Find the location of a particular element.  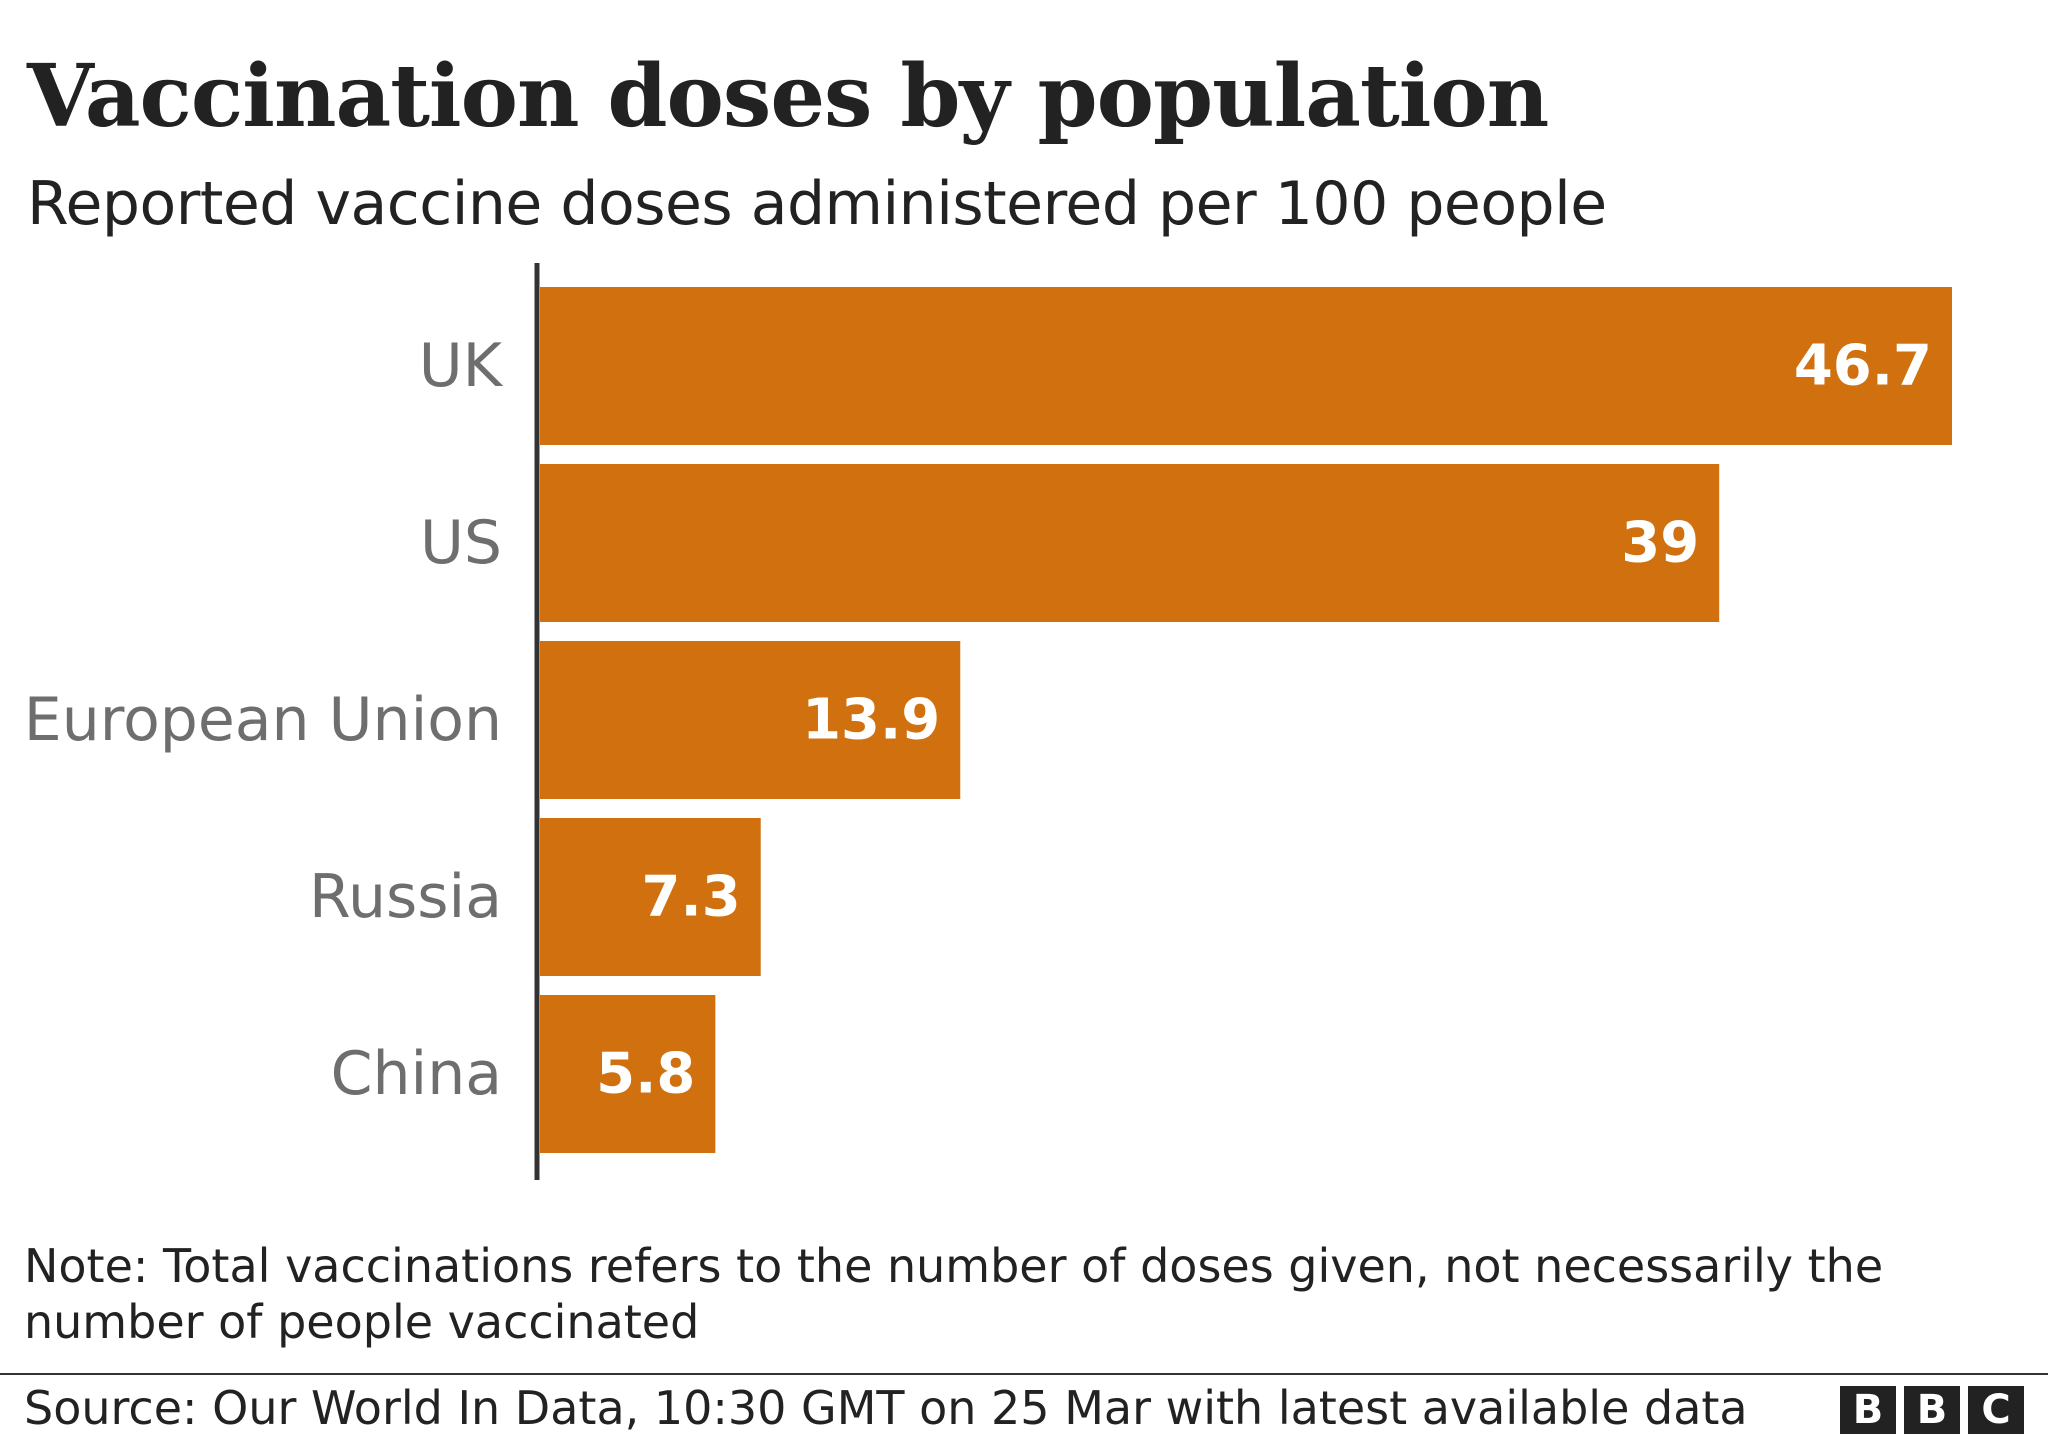

logo-letter-b2: B is located at coordinates (1932, 1410).